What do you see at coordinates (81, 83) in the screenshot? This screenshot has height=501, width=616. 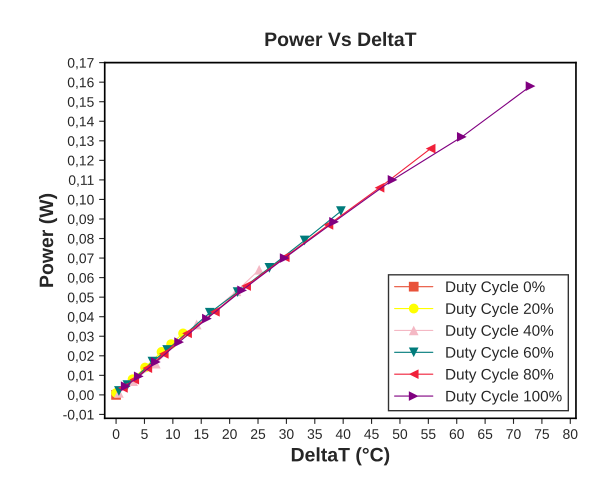 I see `y-tick-label: 0,16` at bounding box center [81, 83].